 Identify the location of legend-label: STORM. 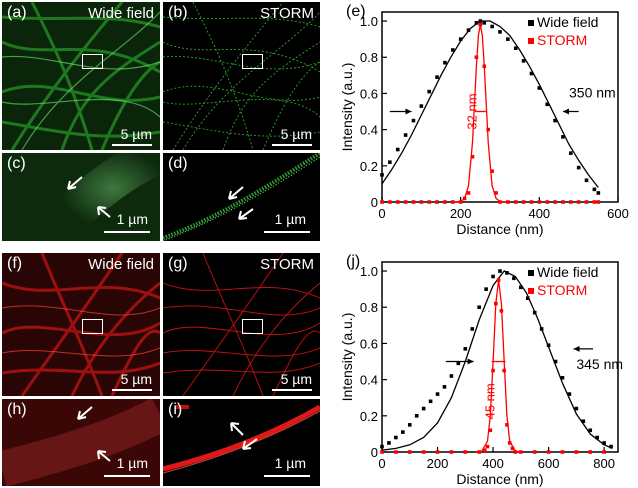
(562, 40).